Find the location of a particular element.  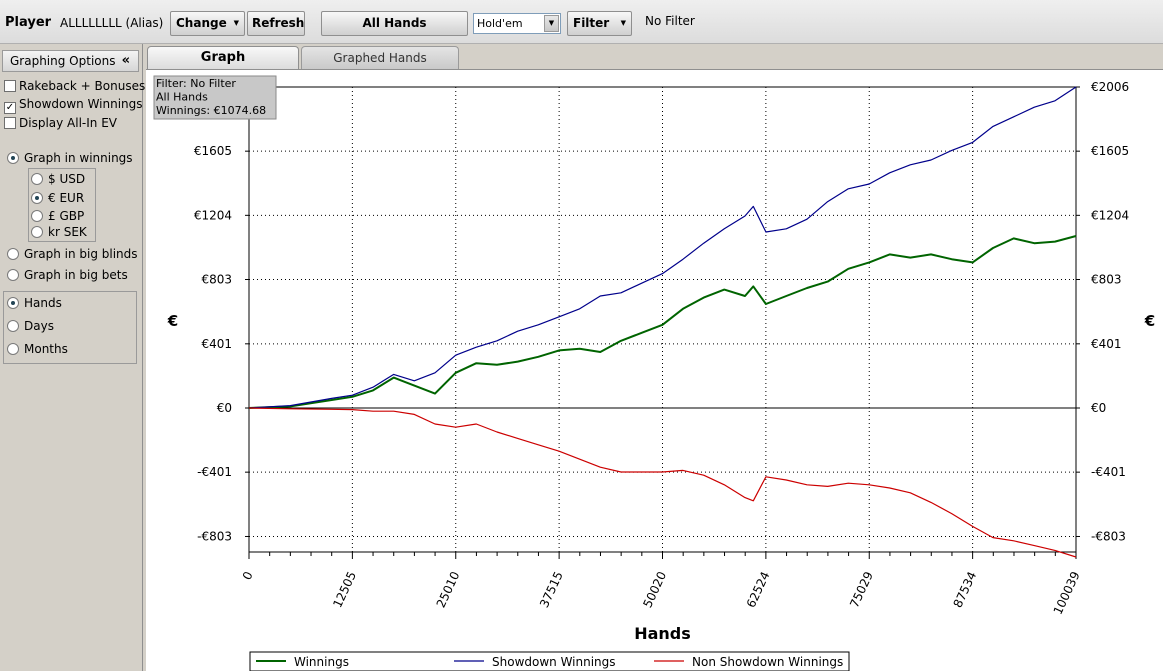

legend-label: Non Showdown Winnings is located at coordinates (767, 662).